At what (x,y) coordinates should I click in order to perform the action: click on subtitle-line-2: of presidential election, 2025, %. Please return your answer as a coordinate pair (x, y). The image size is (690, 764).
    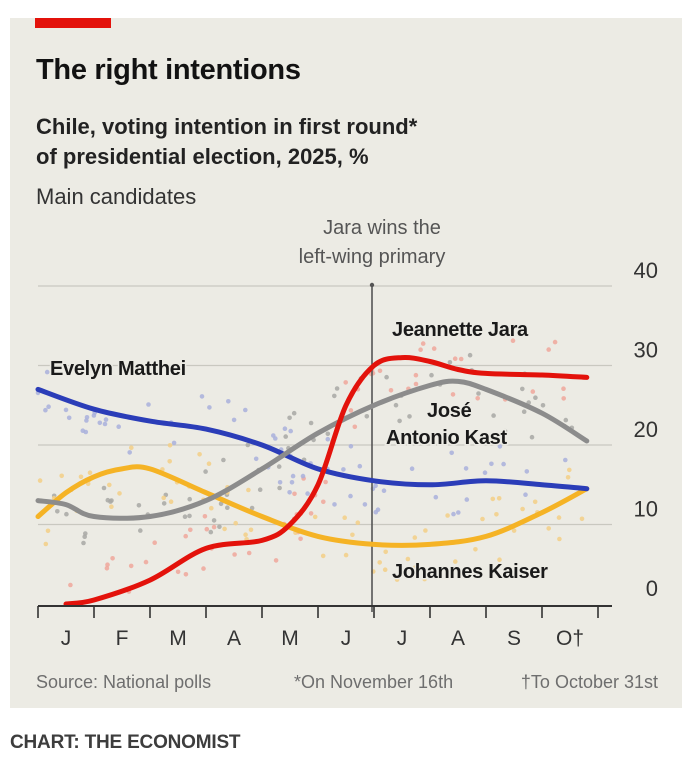
    Looking at the image, I should click on (202, 156).